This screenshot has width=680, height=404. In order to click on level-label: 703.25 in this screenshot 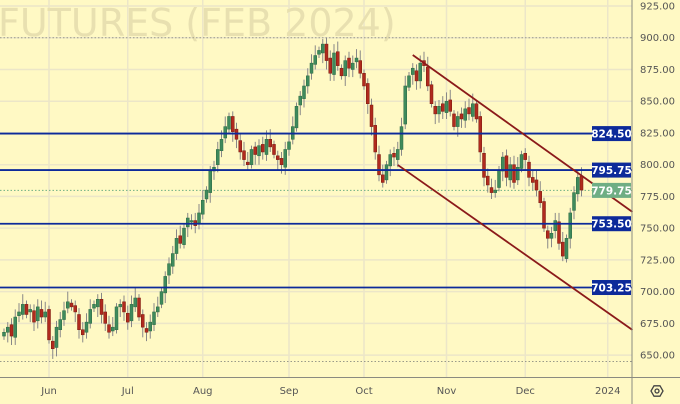, I will do `click(611, 289)`.